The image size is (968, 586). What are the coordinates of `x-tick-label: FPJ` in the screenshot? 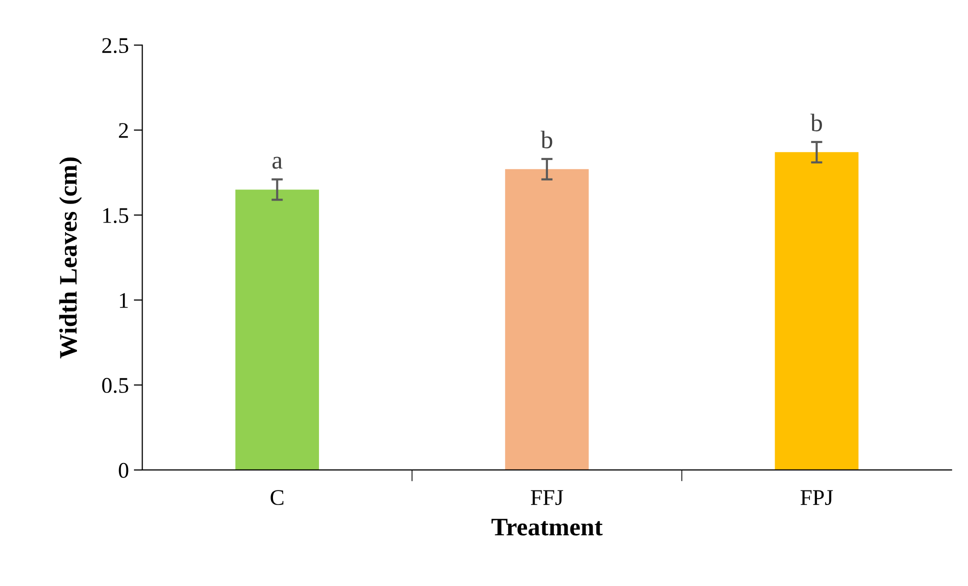 It's located at (816, 498).